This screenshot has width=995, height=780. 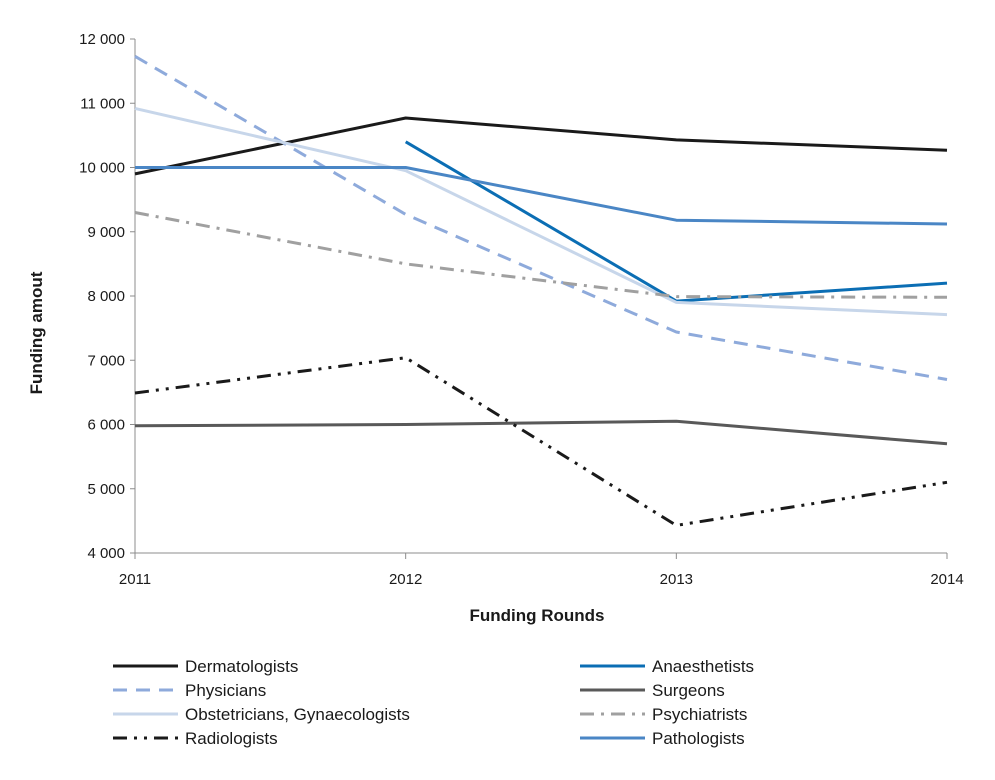 What do you see at coordinates (699, 714) in the screenshot?
I see `legend-label: Psychiatrists` at bounding box center [699, 714].